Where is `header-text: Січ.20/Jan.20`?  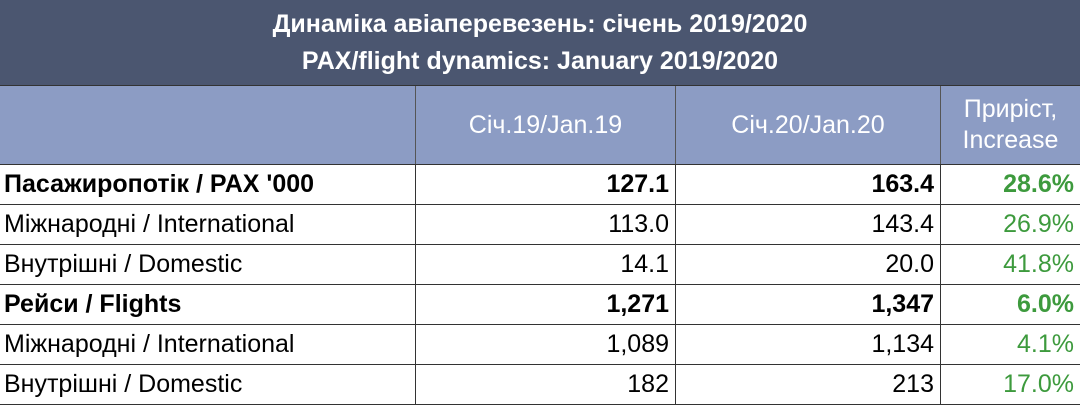
header-text: Січ.20/Jan.20 is located at coordinates (808, 124).